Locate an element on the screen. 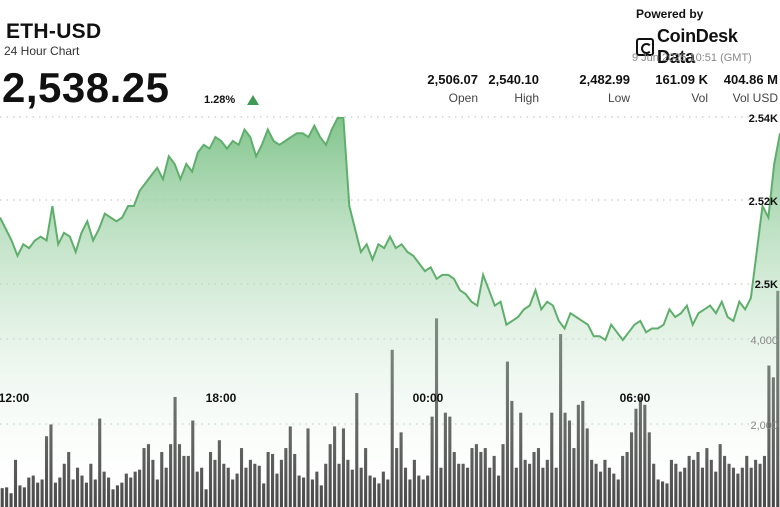 This screenshot has width=780, height=507. stat-low: 2,482.99 Low is located at coordinates (604, 88).